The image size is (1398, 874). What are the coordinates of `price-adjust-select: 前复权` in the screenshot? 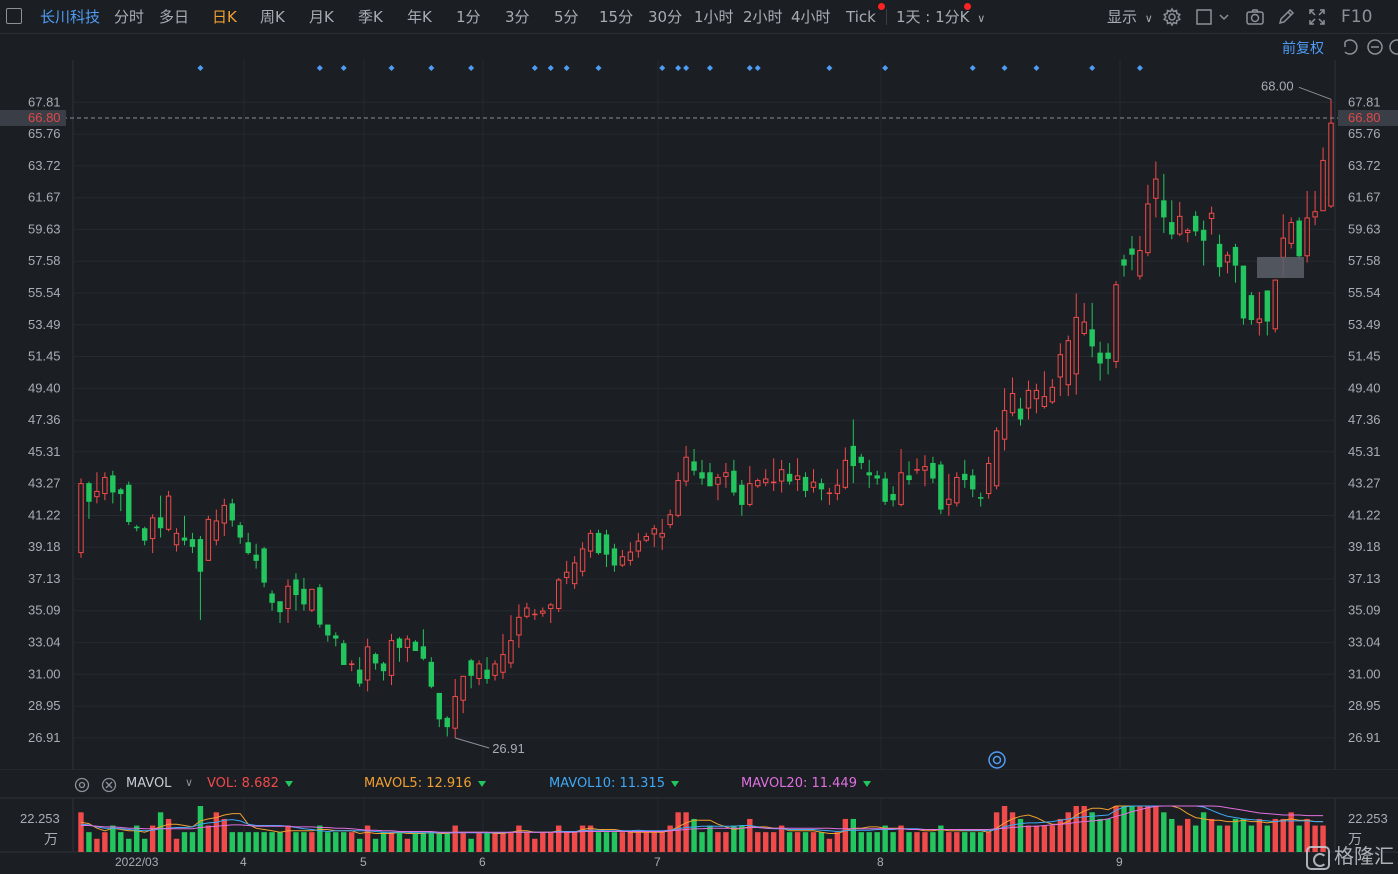 It's located at (1303, 49).